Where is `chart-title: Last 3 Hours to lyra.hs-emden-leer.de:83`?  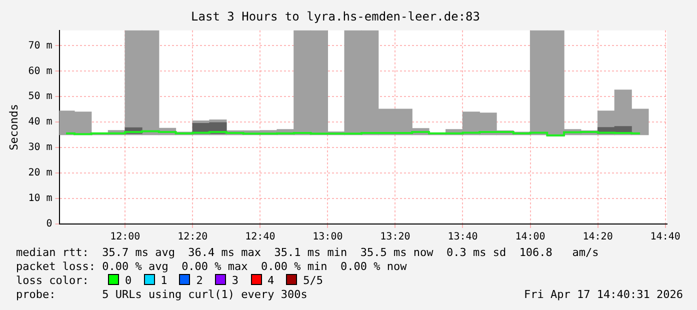
chart-title: Last 3 Hours to lyra.hs-emden-leer.de:83 is located at coordinates (335, 16).